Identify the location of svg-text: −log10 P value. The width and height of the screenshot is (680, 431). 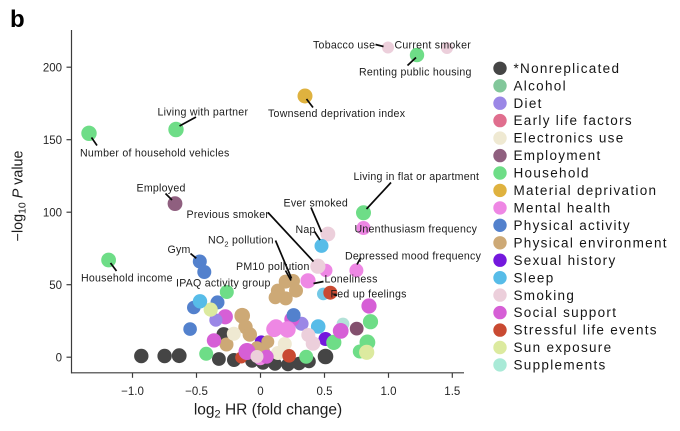
(20, 196).